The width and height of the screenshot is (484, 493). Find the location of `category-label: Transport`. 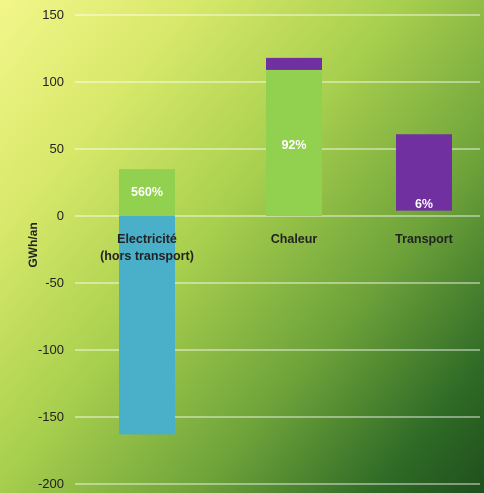

category-label: Transport is located at coordinates (424, 239).